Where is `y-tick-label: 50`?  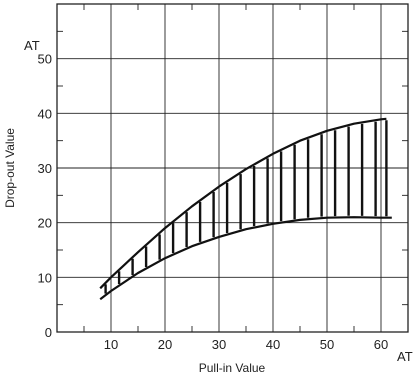 y-tick-label: 50 is located at coordinates (45, 59).